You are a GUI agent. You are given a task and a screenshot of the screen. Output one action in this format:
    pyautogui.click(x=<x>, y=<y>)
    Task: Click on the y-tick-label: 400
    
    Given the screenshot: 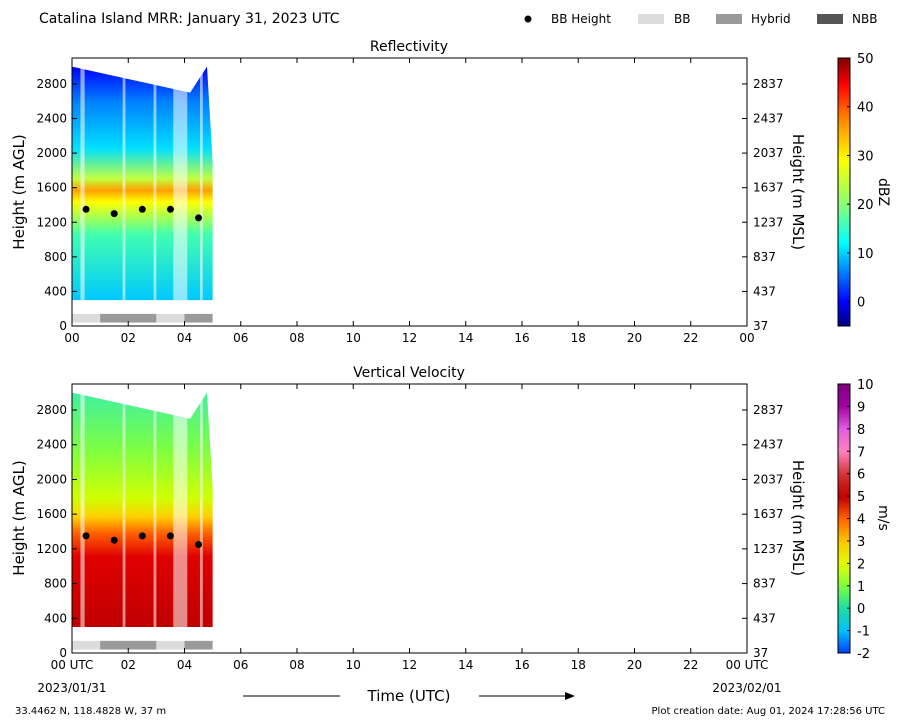 What is the action you would take?
    pyautogui.click(x=55, y=291)
    